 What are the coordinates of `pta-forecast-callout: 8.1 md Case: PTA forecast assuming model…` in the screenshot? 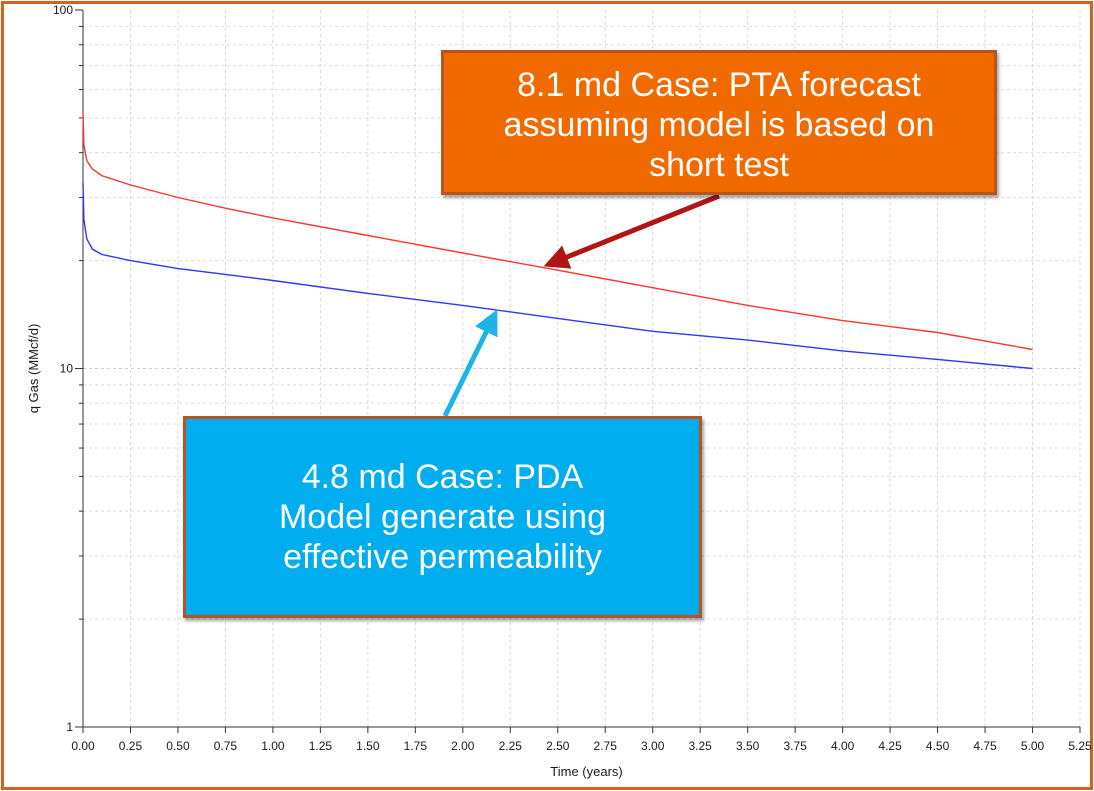 It's located at (719, 122).